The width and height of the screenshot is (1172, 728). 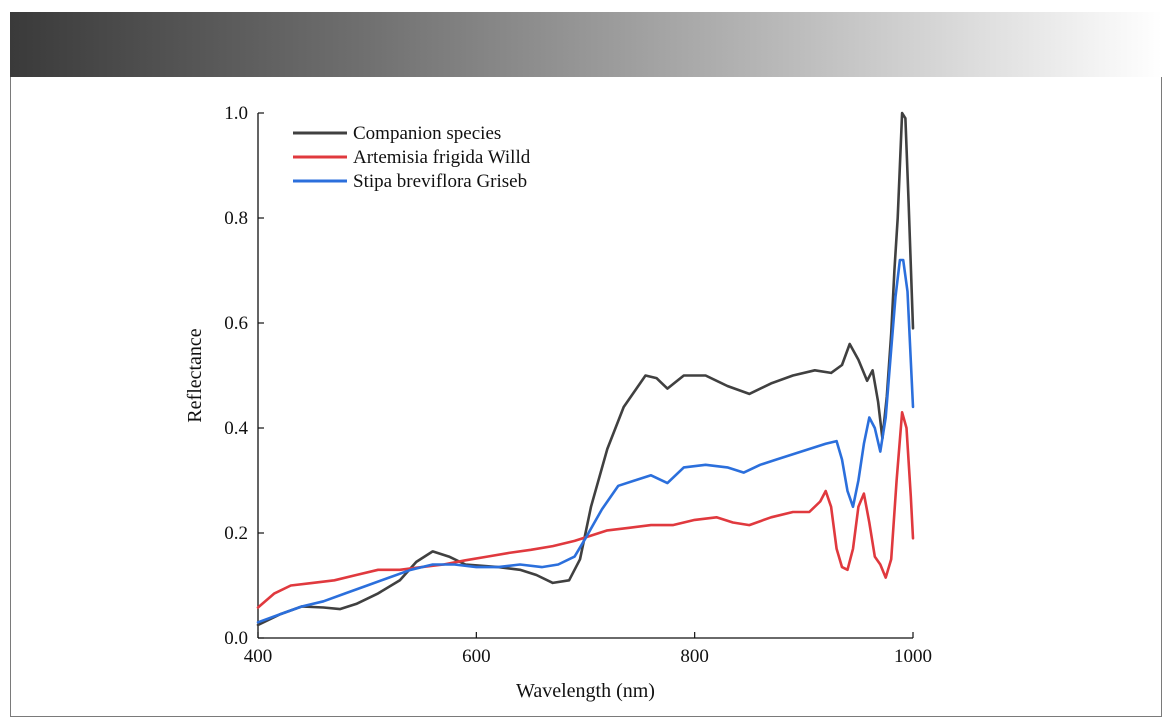 What do you see at coordinates (913, 656) in the screenshot?
I see `x-tick-label: 1000` at bounding box center [913, 656].